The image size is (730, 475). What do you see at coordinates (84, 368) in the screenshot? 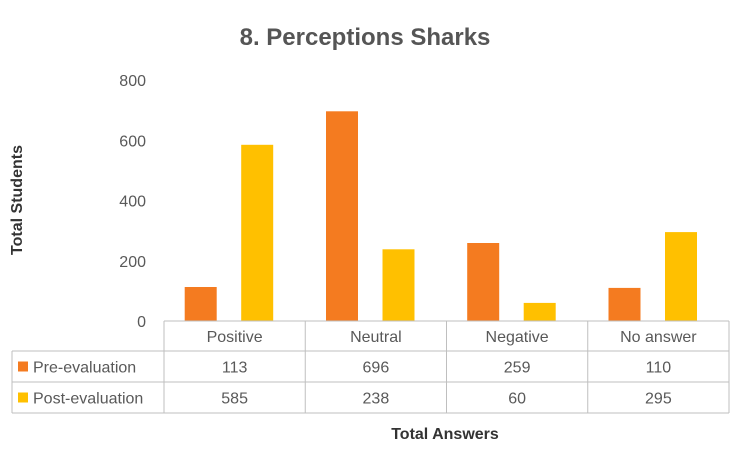
I see `legend-label: Pre-evaluation` at bounding box center [84, 368].